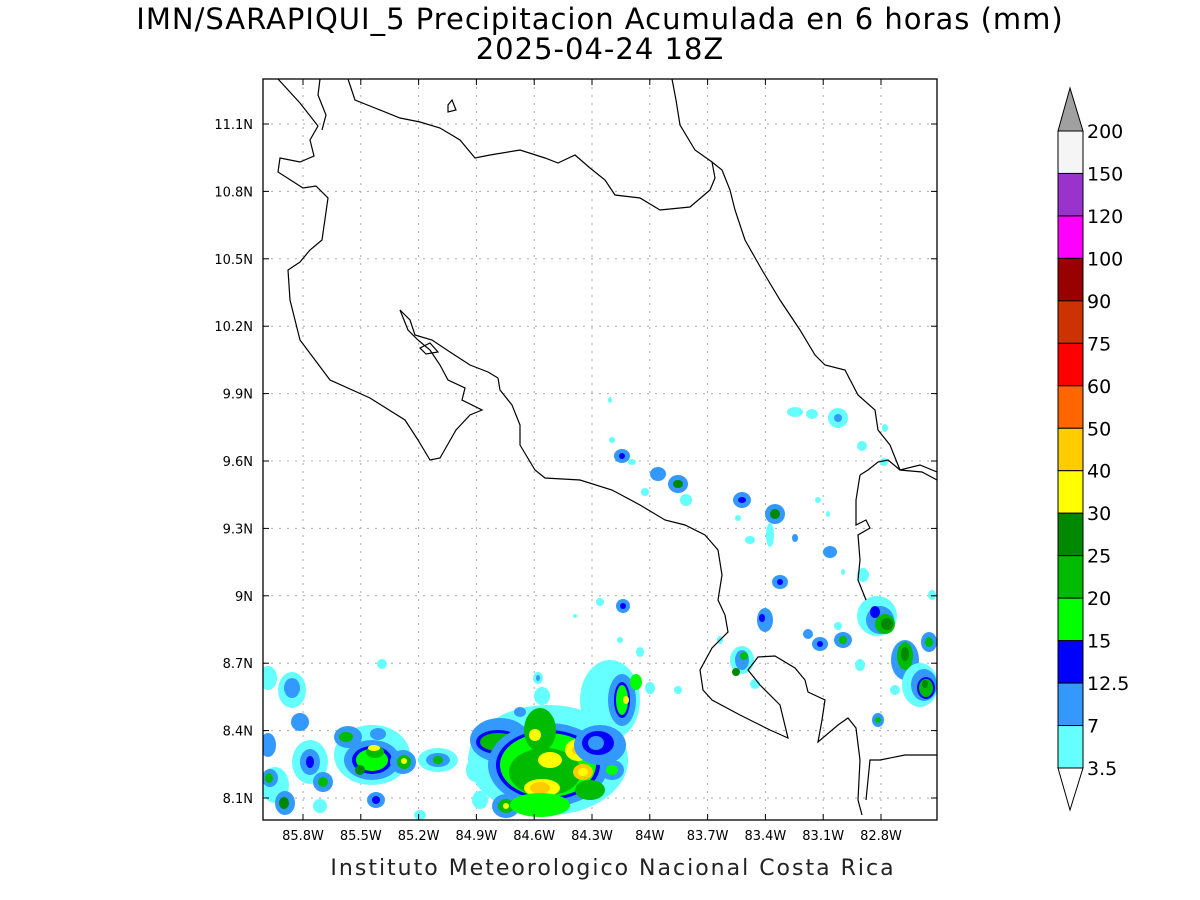 Image resolution: width=1200 pixels, height=900 pixels. What do you see at coordinates (1093, 449) in the screenshot?
I see `colorbar-legend: 200 150 120 100 90 75 60 50 40 30 25 20 15 12.5 7 3.5` at bounding box center [1093, 449].